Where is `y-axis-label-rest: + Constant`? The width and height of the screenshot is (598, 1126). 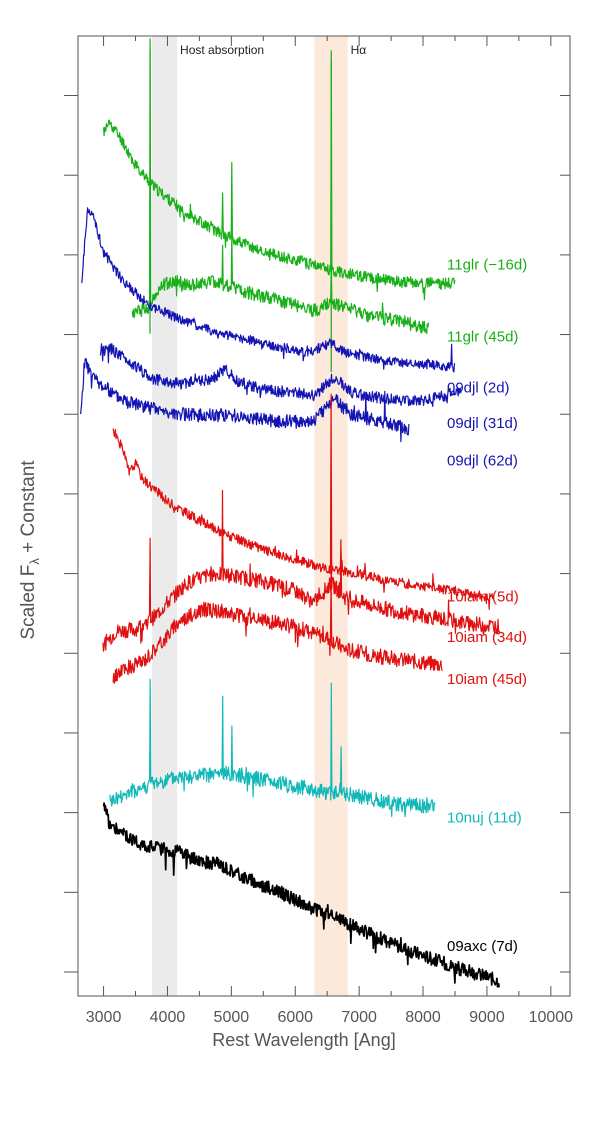
y-axis-label-rest: + Constant is located at coordinates (29, 509).